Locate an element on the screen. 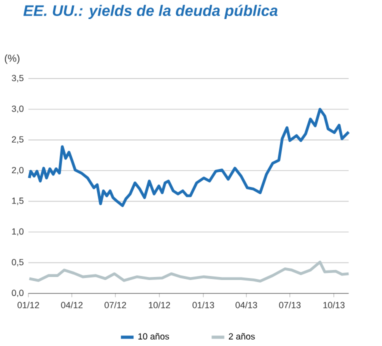  x-tick-label: 07/13 is located at coordinates (290, 304).